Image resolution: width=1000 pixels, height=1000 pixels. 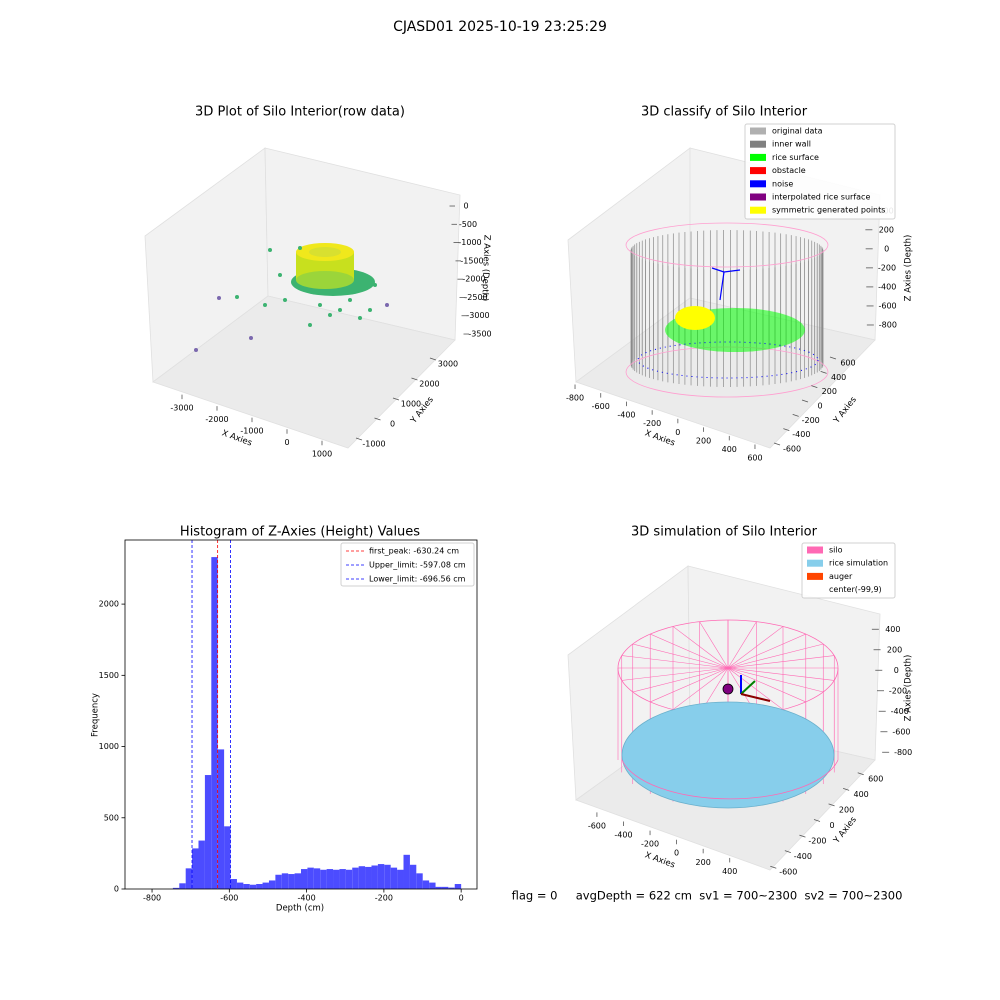 I want to click on legend-label: symmetric generated points, so click(x=828, y=210).